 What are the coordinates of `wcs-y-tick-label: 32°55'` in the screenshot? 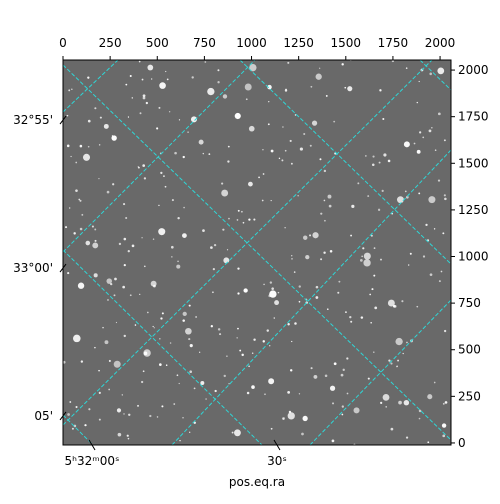 It's located at (33, 120).